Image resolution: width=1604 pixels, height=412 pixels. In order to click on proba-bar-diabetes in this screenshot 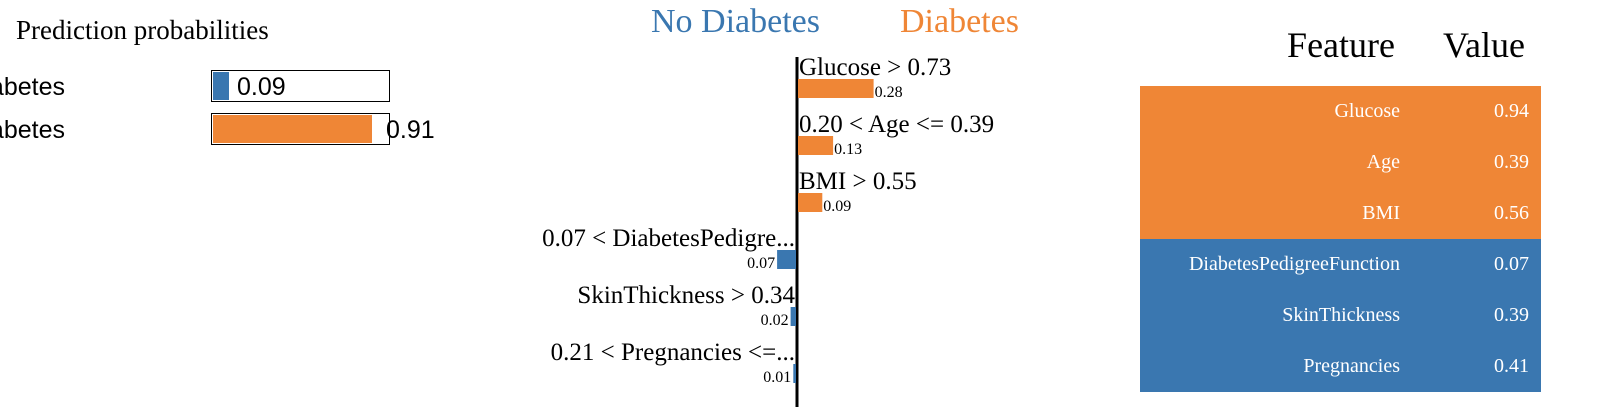, I will do `click(292, 129)`.